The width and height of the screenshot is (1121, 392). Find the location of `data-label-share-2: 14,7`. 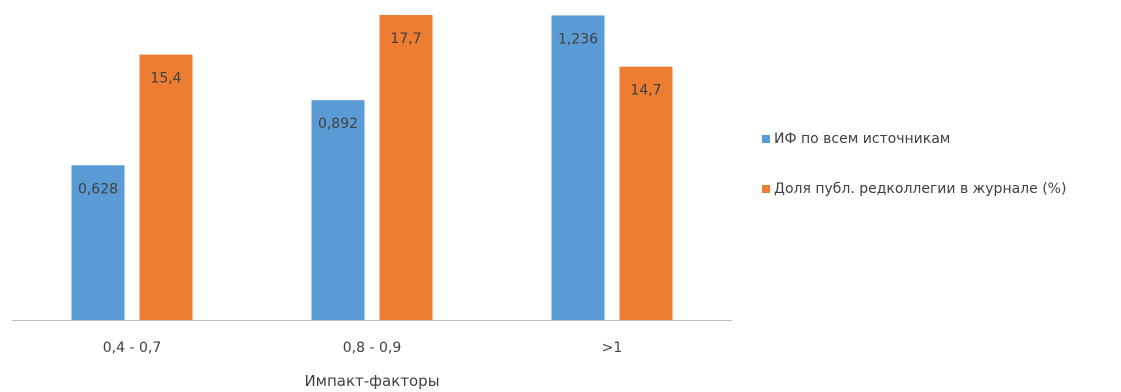

data-label-share-2: 14,7 is located at coordinates (645, 91).